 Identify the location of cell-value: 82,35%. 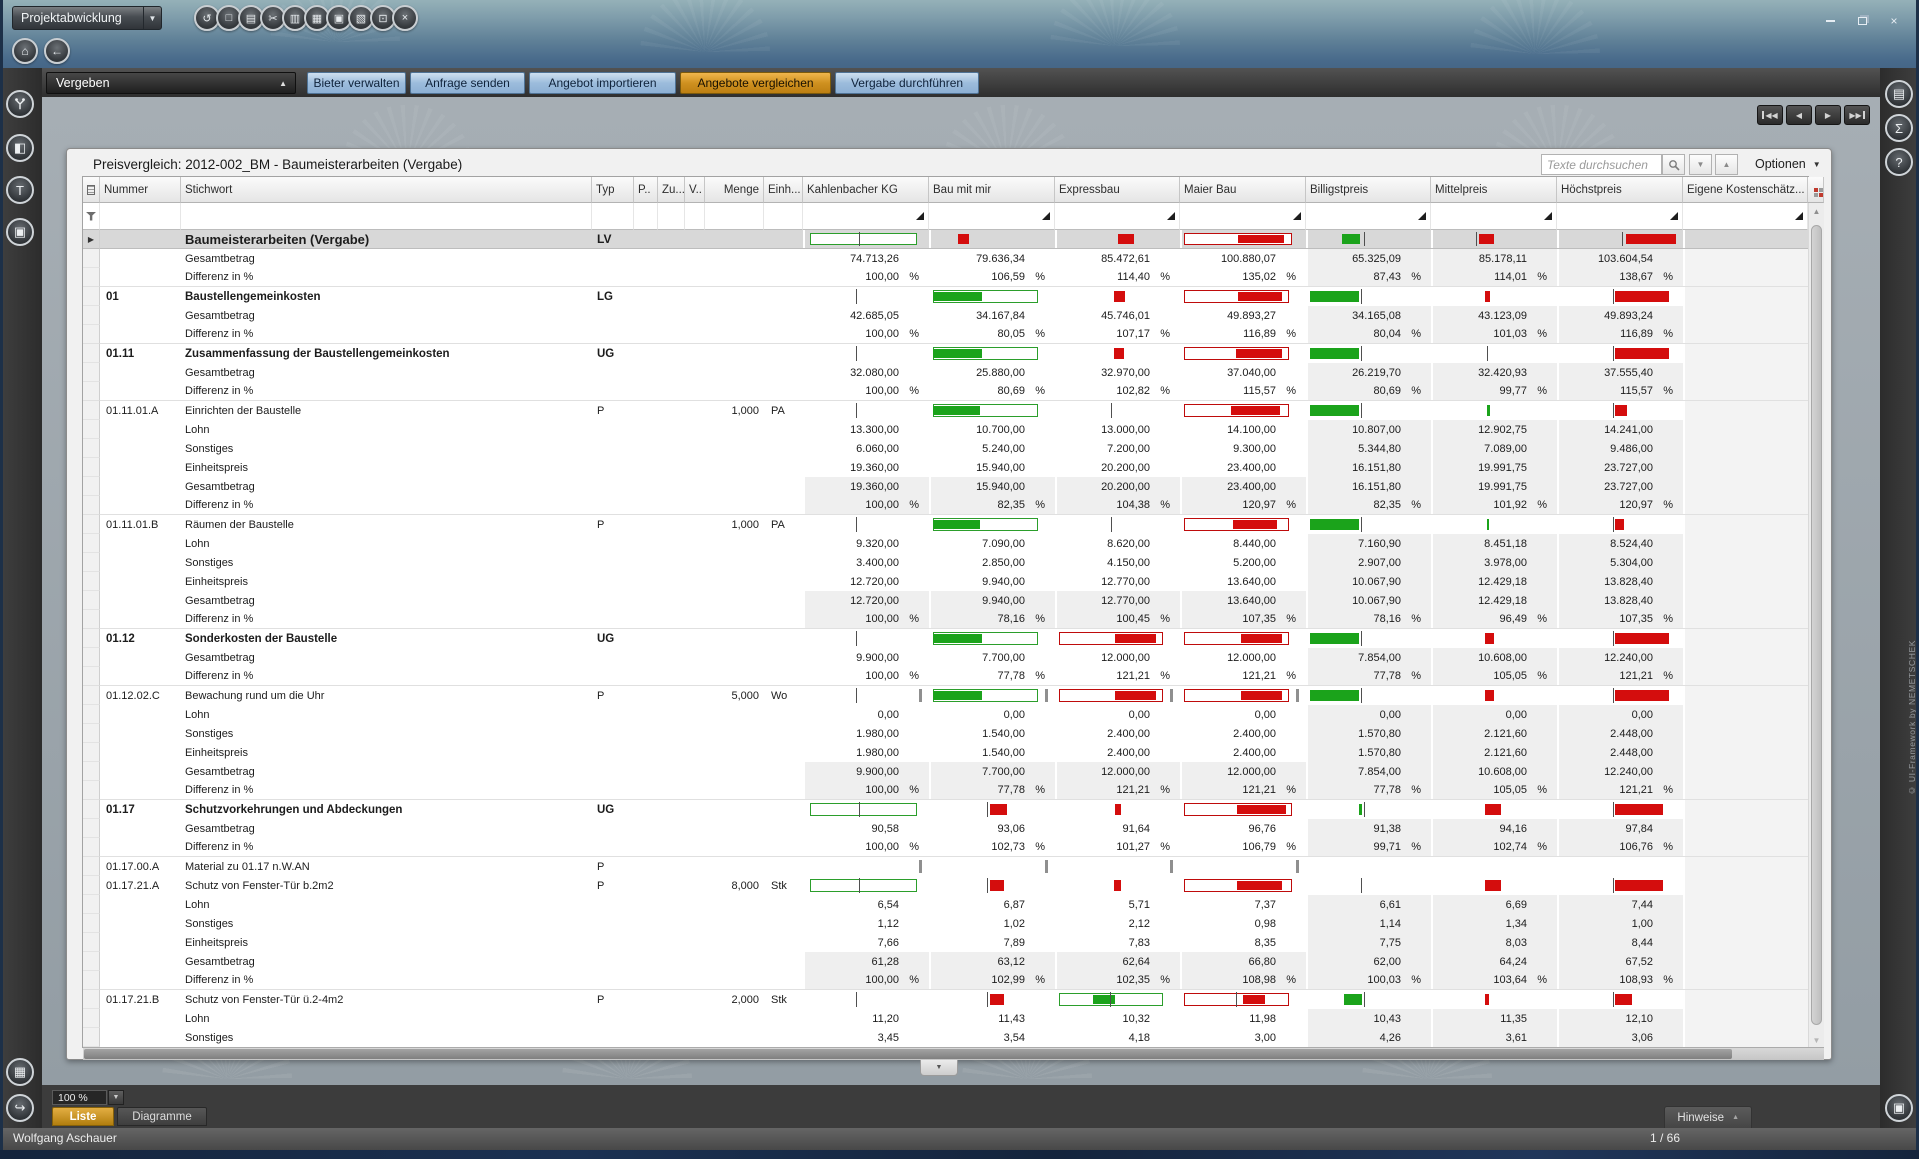
(1368, 505).